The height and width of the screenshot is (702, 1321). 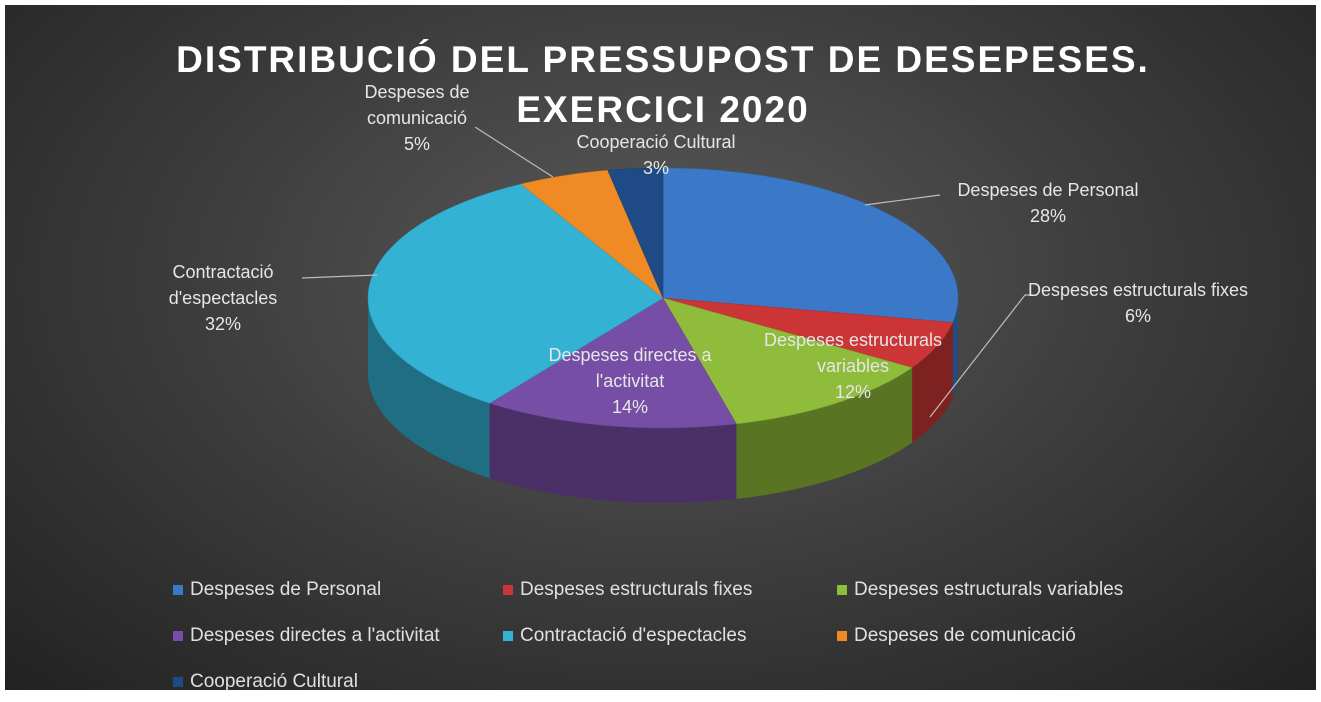 I want to click on legend-label: Despeses de Personal, so click(x=286, y=589).